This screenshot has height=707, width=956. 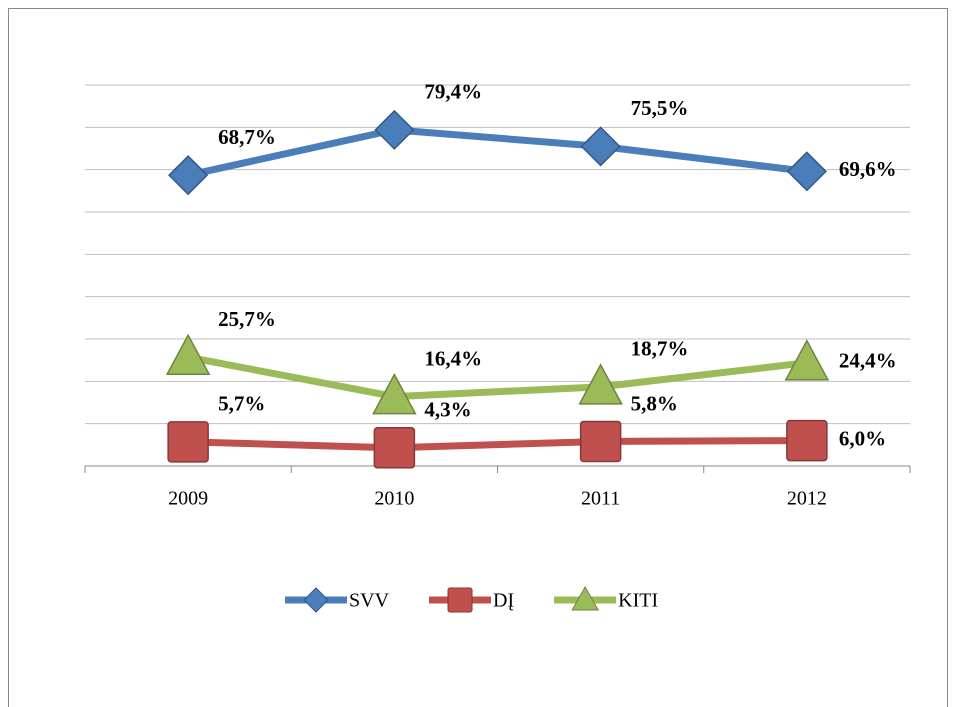 What do you see at coordinates (453, 92) in the screenshot?
I see `data-label: 79,4%` at bounding box center [453, 92].